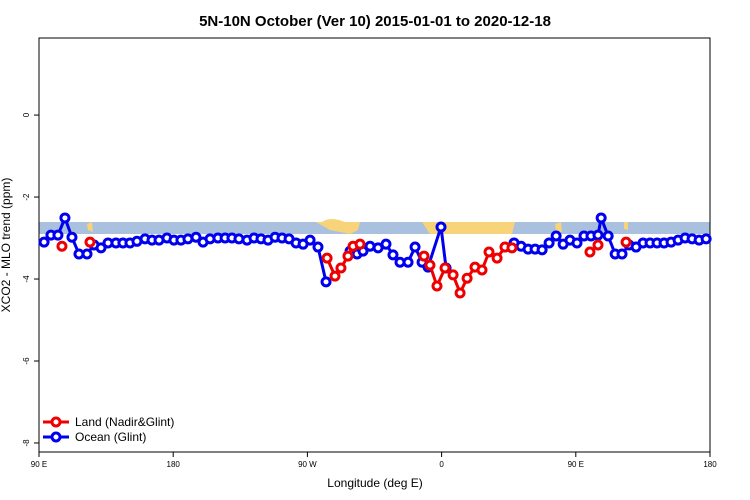  What do you see at coordinates (26, 197) in the screenshot?
I see `y-tick-label: -2` at bounding box center [26, 197].